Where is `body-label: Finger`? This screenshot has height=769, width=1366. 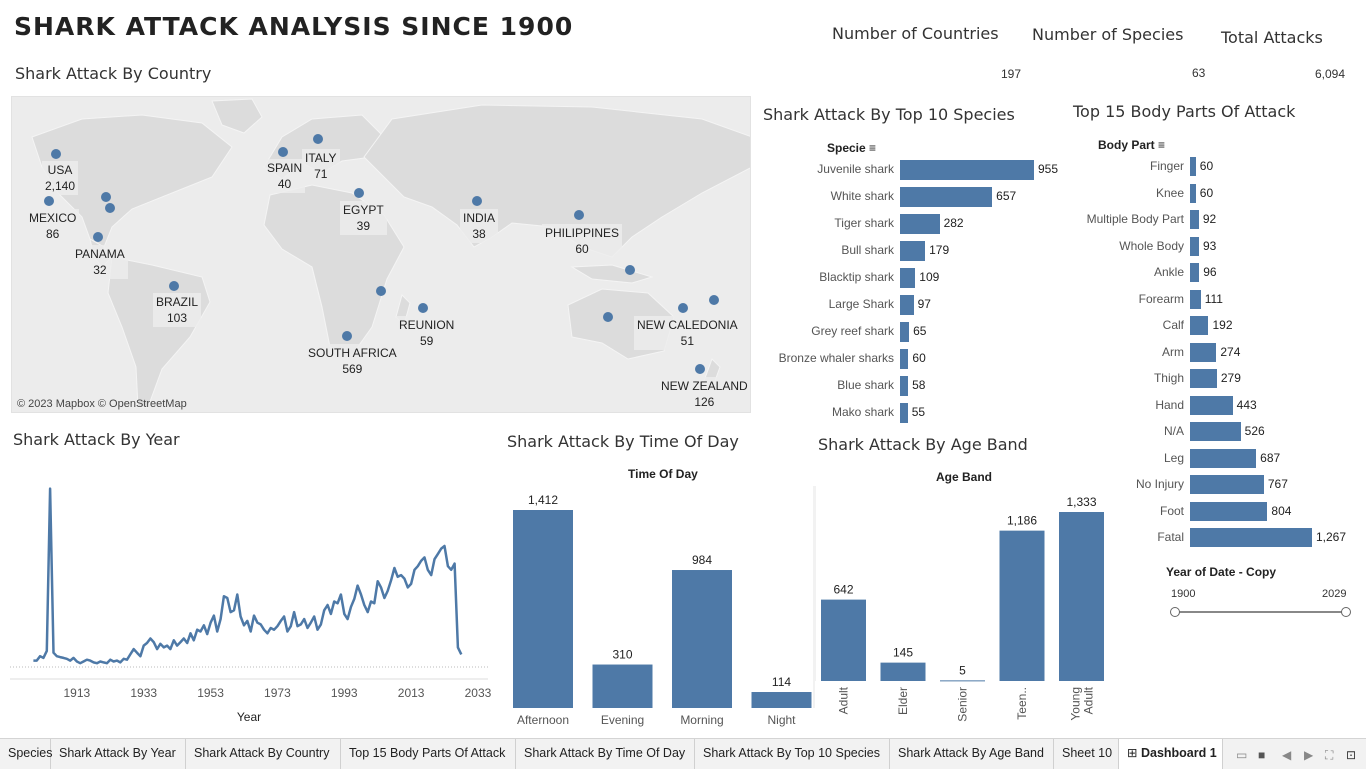 body-label: Finger is located at coordinates (1166, 166).